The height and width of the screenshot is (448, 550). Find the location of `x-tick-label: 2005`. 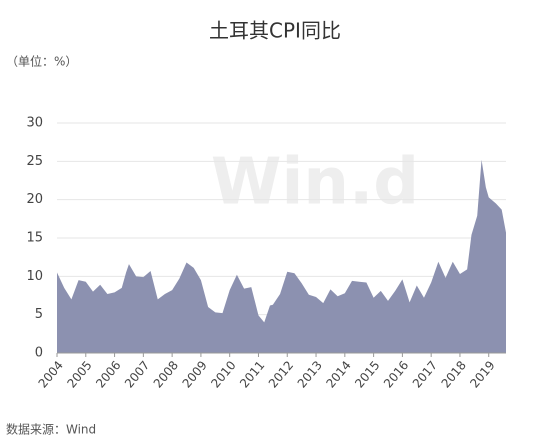

x-tick-label: 2005 is located at coordinates (79, 374).